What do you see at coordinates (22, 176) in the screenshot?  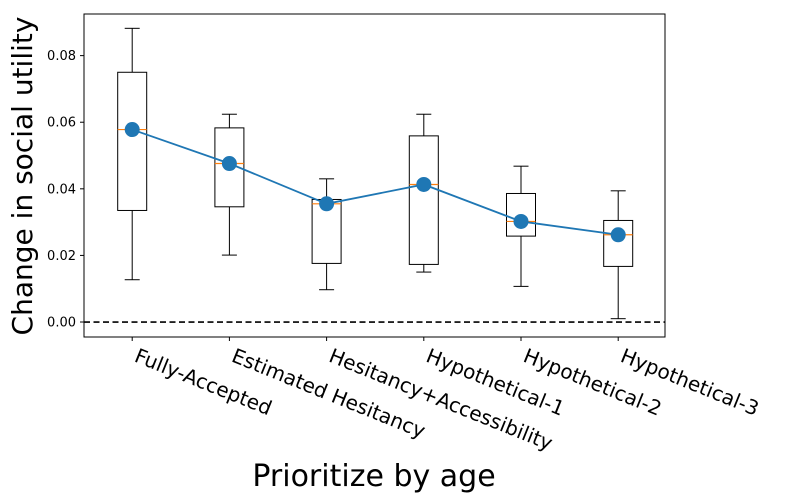 I see `y-axis-title: Change in social utility` at bounding box center [22, 176].